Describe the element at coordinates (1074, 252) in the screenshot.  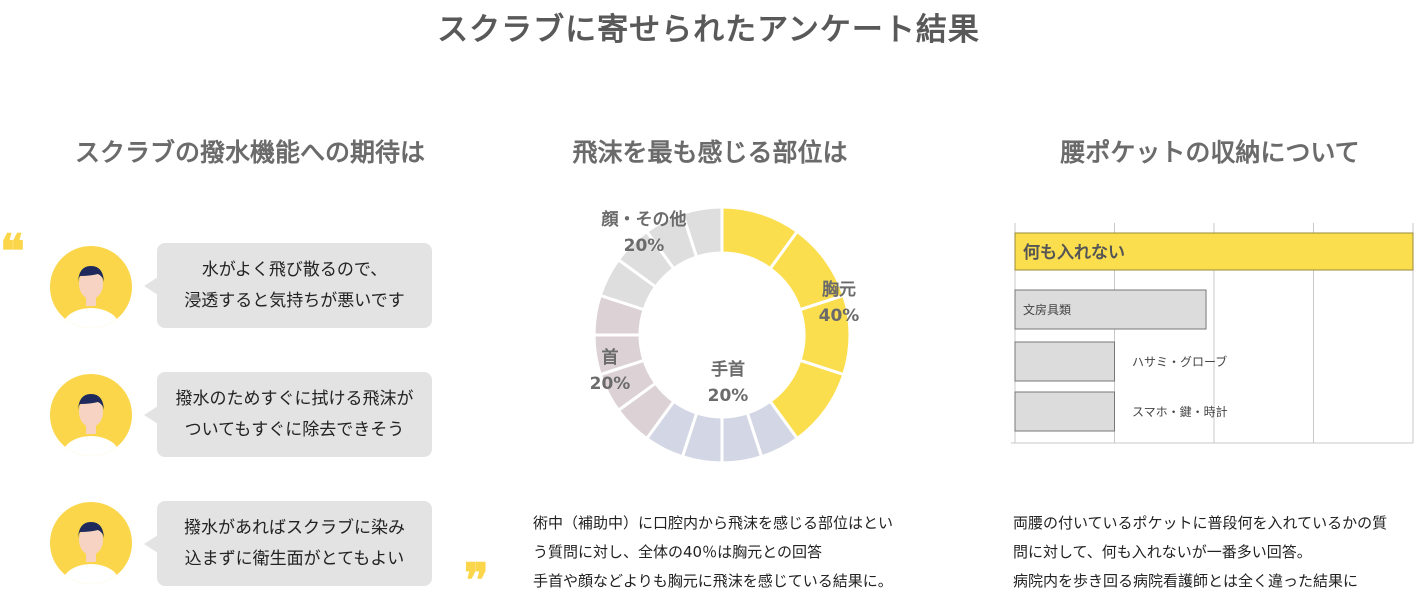
I see `bar-category-label: 何も入れない` at that location.